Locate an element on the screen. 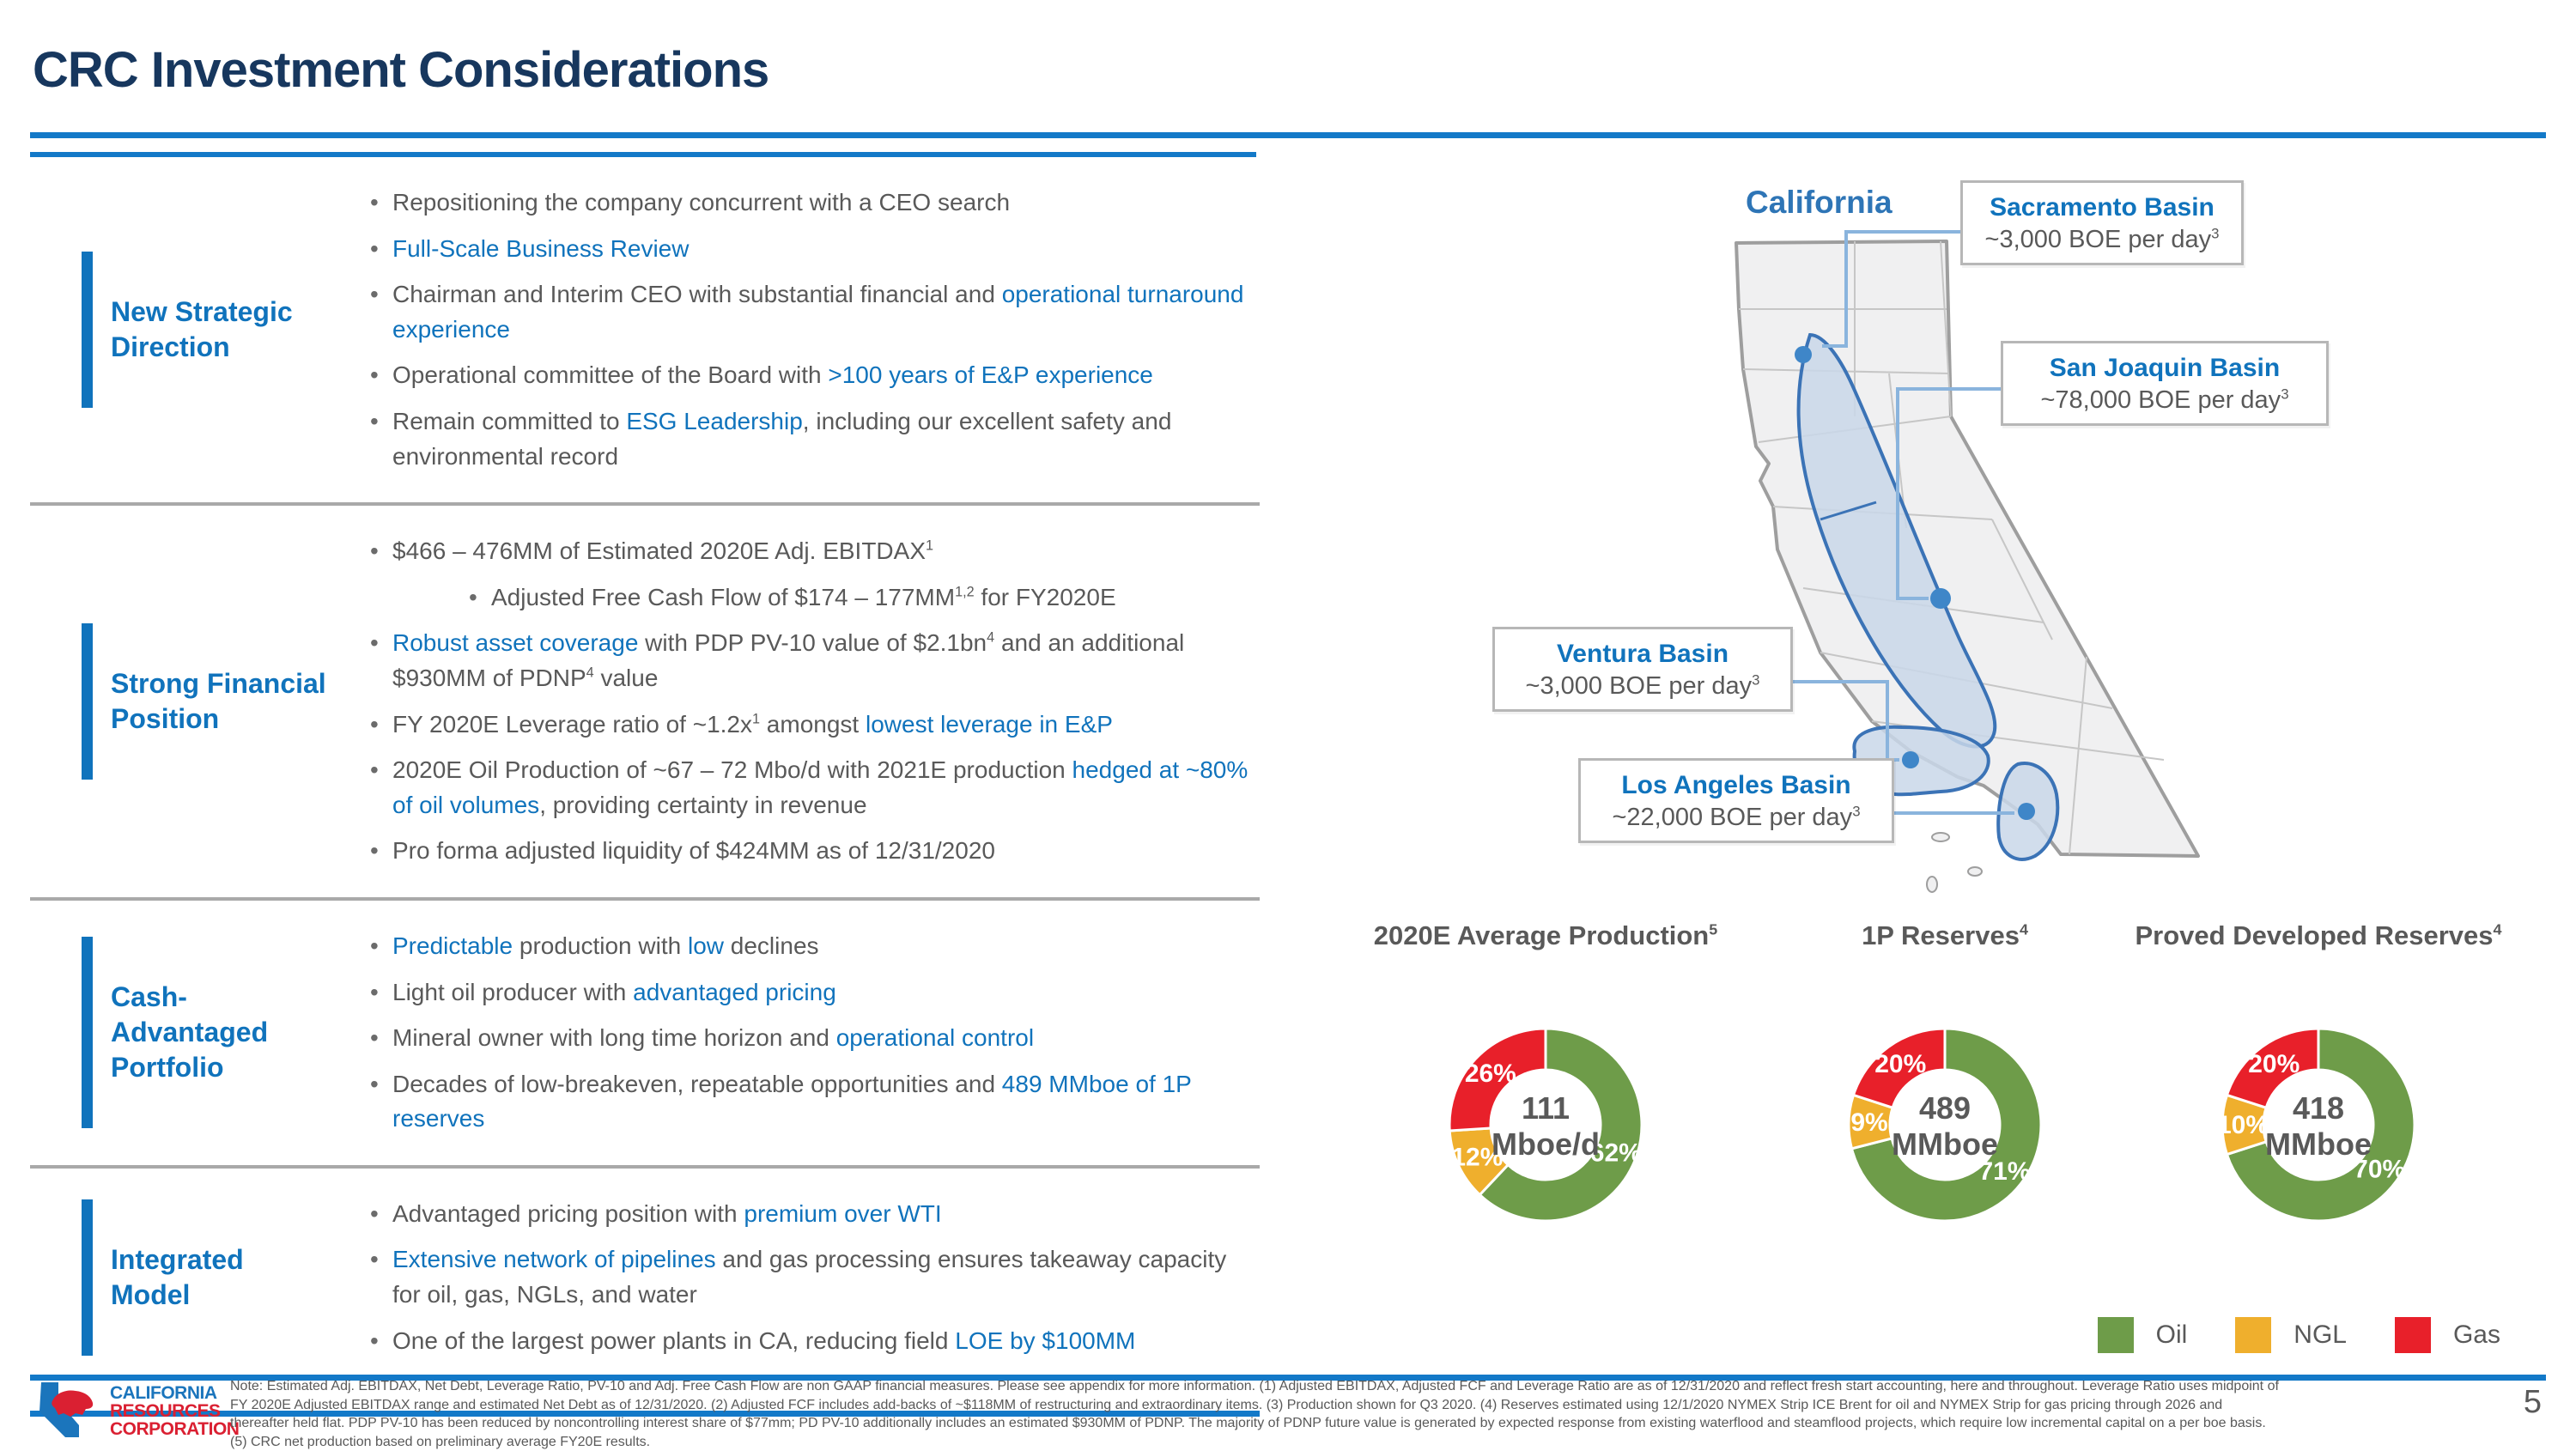 This screenshot has height=1451, width=2576. page-number: 5 is located at coordinates (2533, 1403).